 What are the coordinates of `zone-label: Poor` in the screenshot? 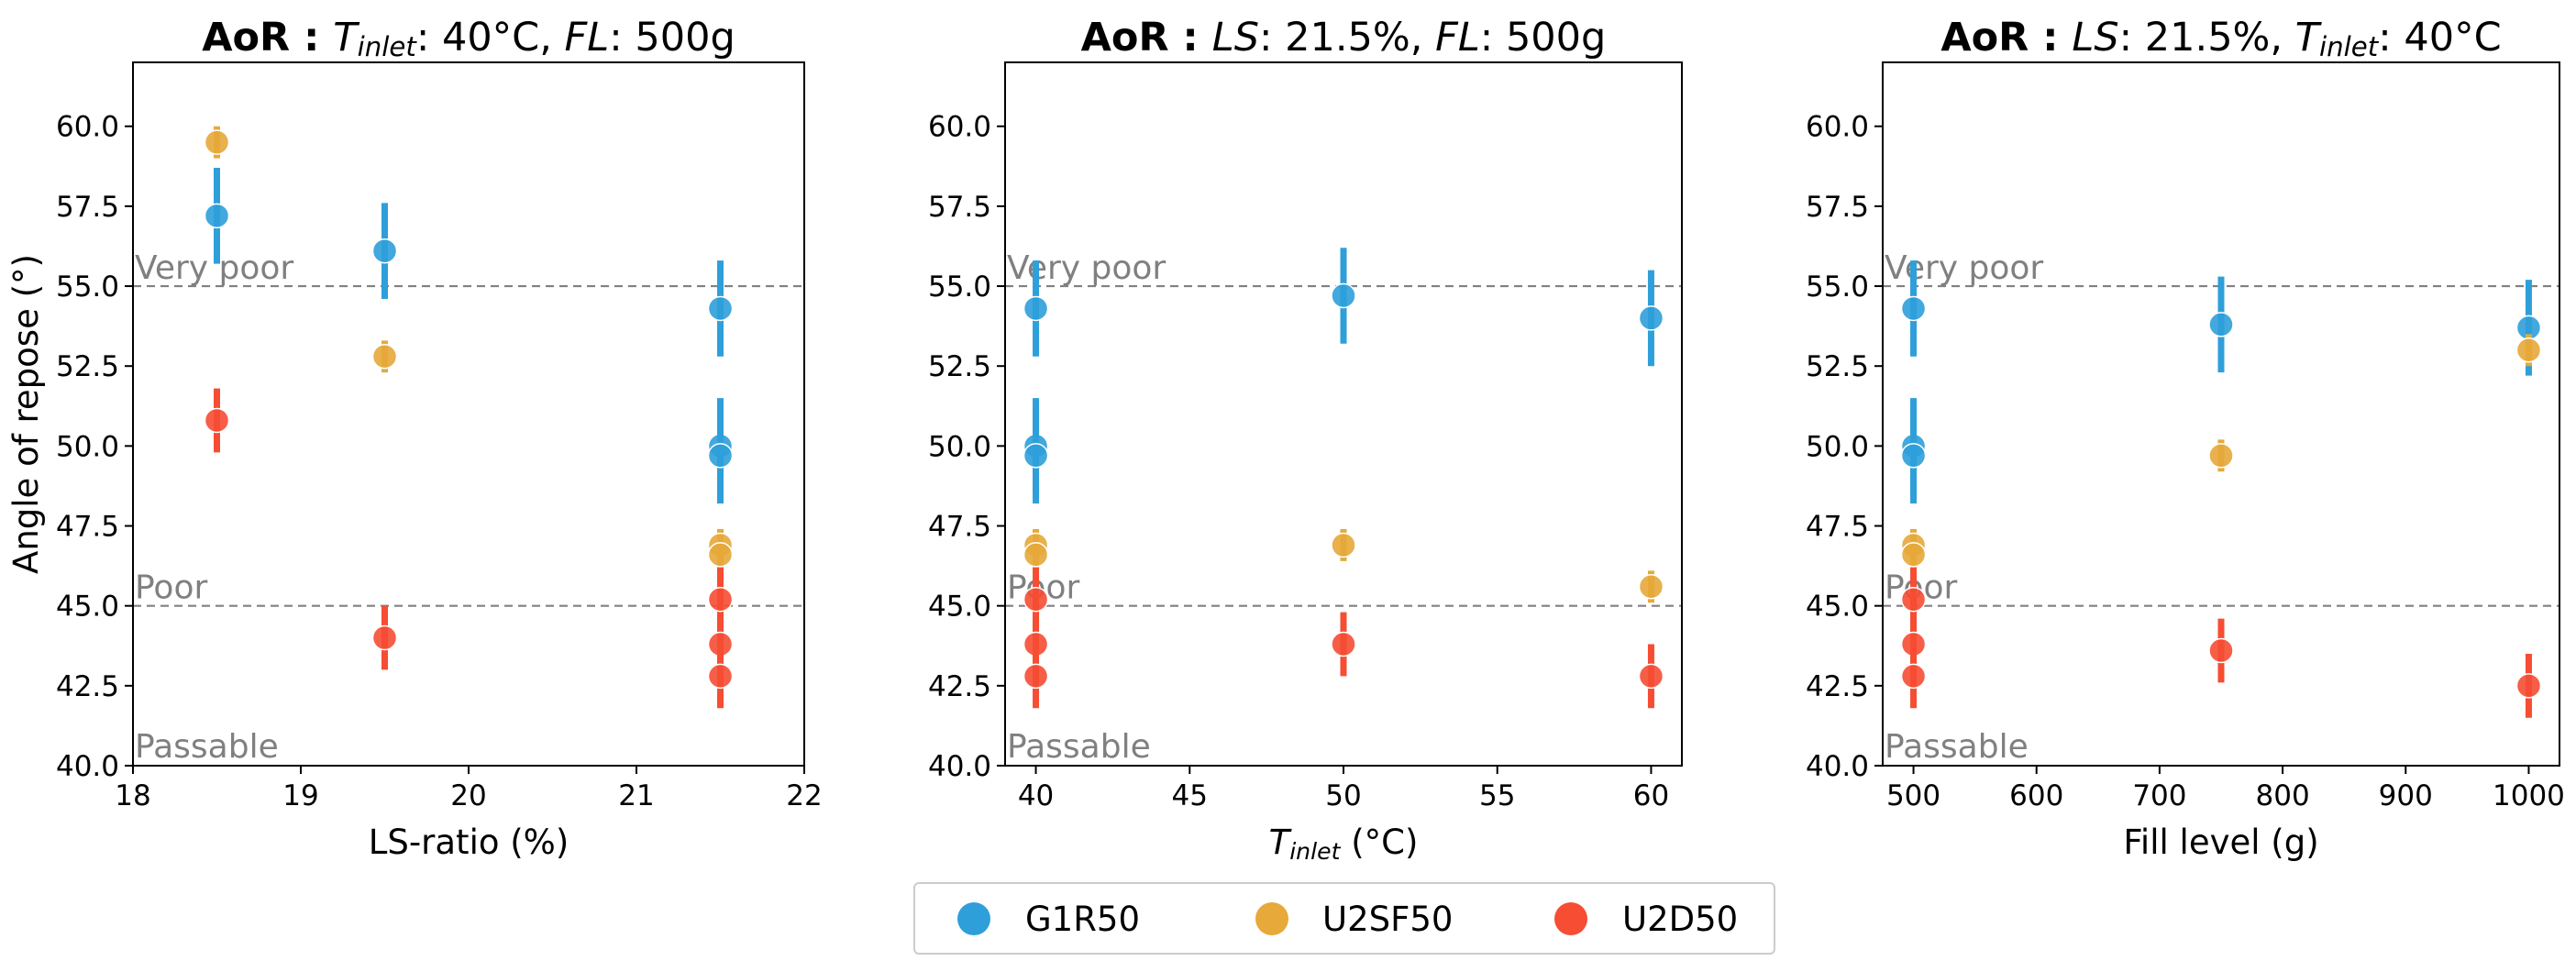 It's located at (171, 588).